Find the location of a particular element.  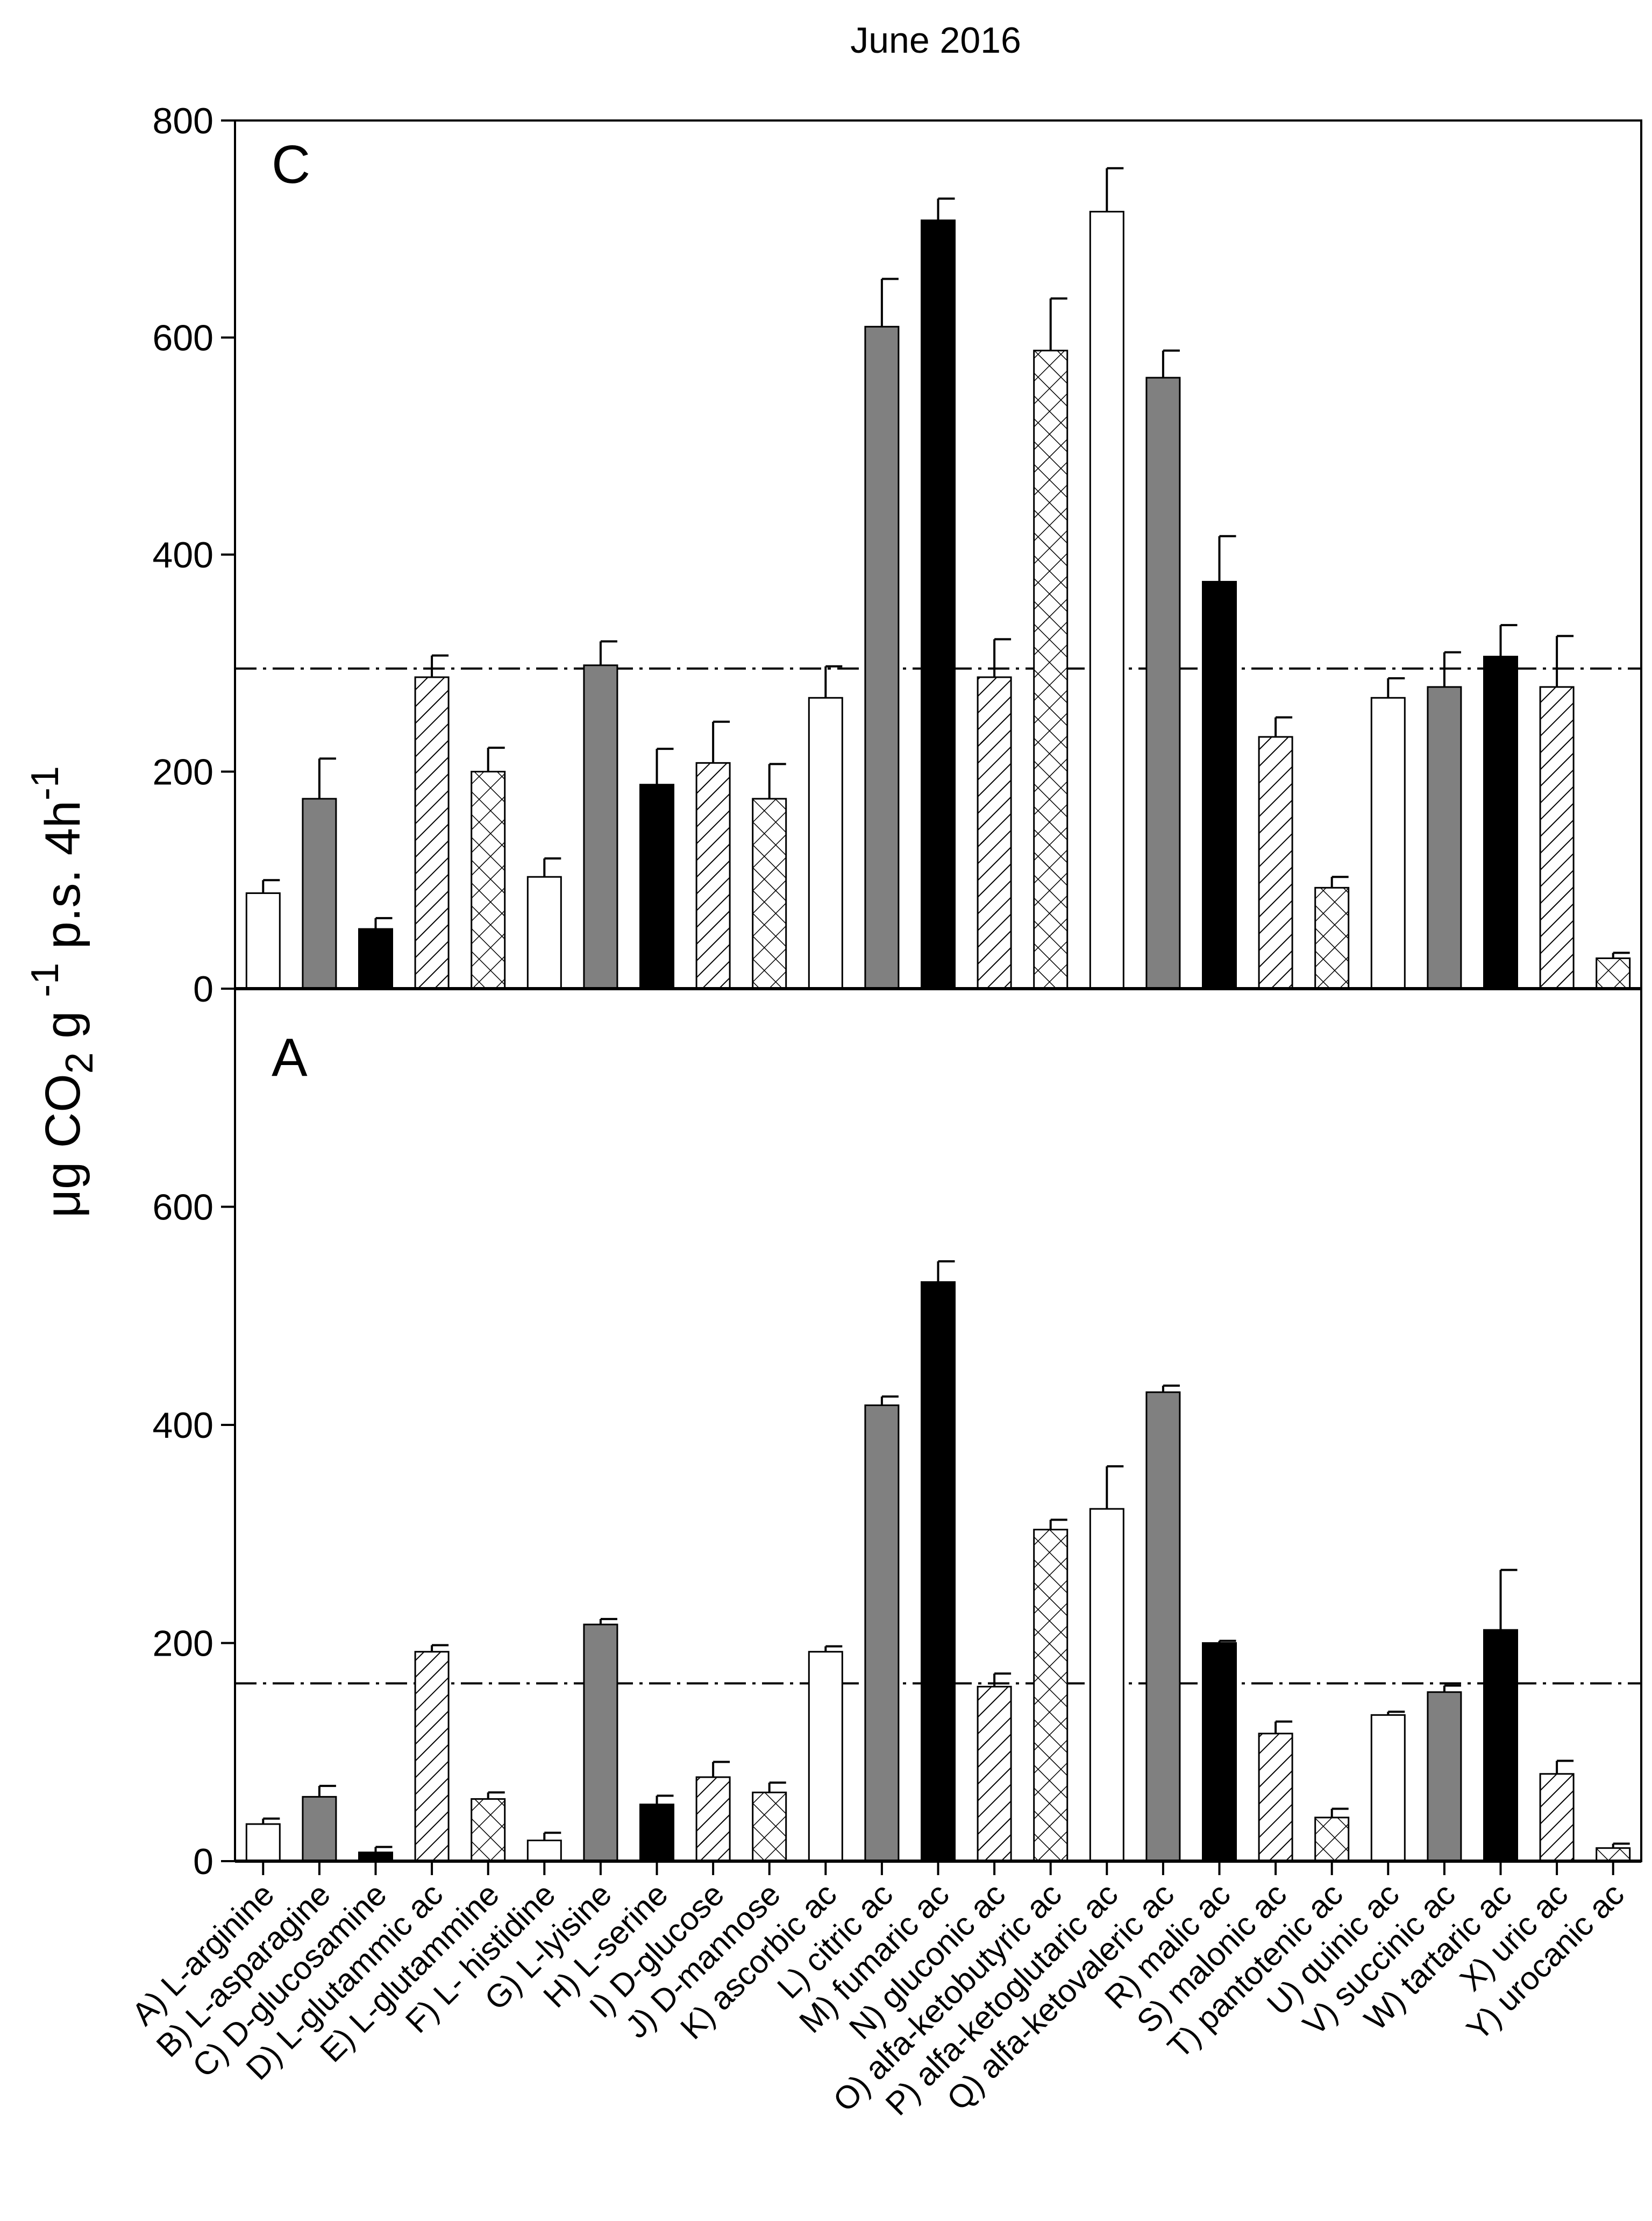

y-axis-label-main: μg CO is located at coordinates (62, 1146).